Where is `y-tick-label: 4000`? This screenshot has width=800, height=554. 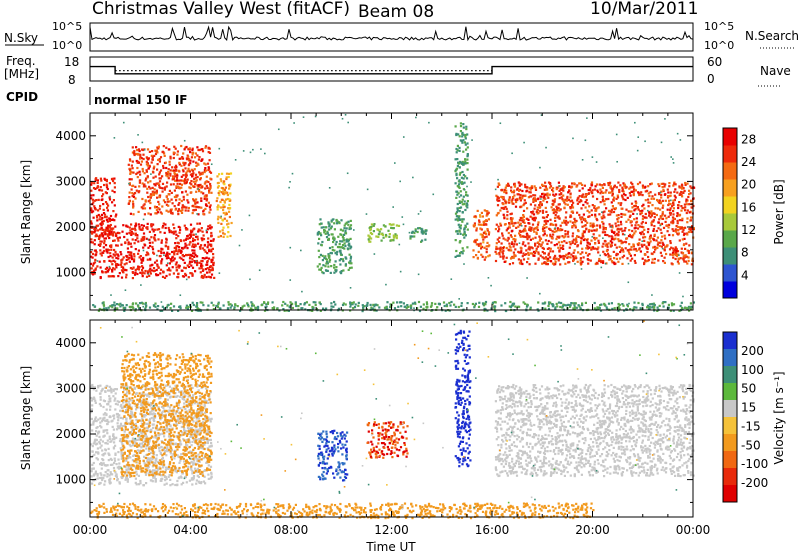 y-tick-label: 4000 is located at coordinates (70, 136).